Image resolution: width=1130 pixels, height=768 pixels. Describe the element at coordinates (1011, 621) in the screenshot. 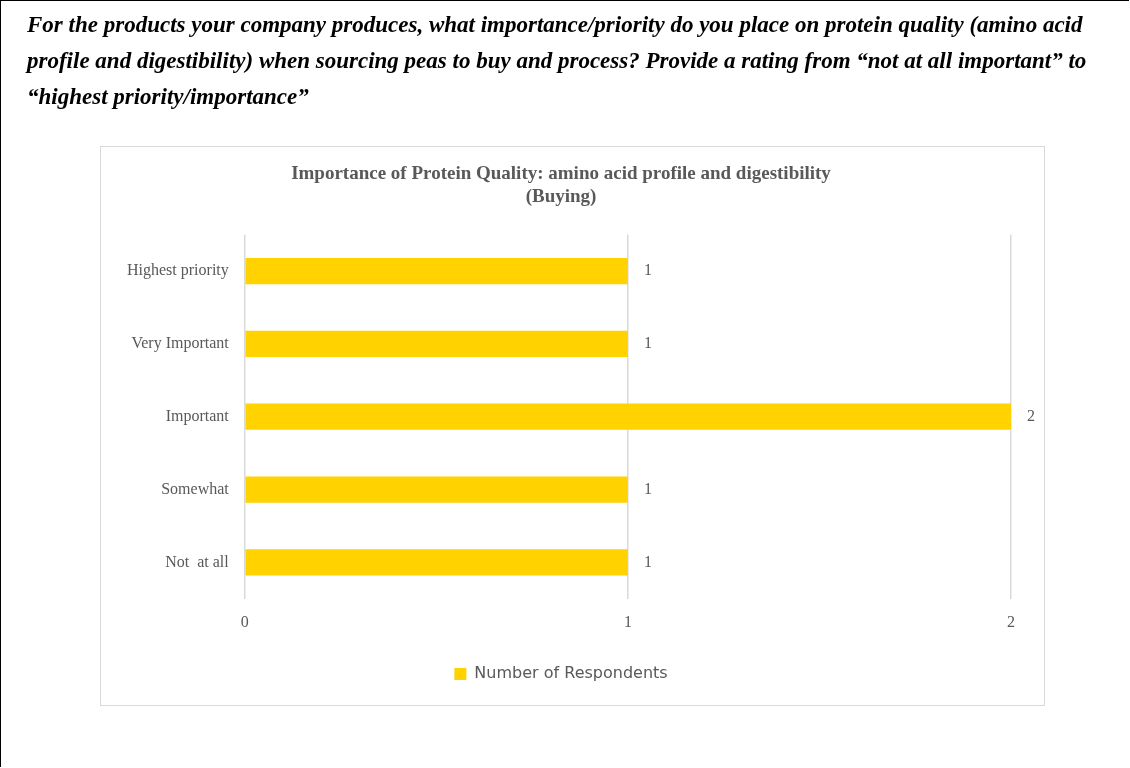

I see `x-tick-label: 2` at that location.